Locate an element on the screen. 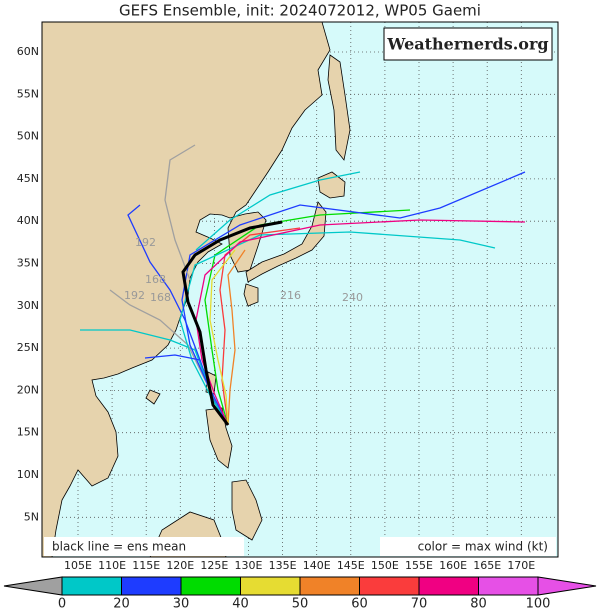  lat-label: 60N is located at coordinates (28, 51).